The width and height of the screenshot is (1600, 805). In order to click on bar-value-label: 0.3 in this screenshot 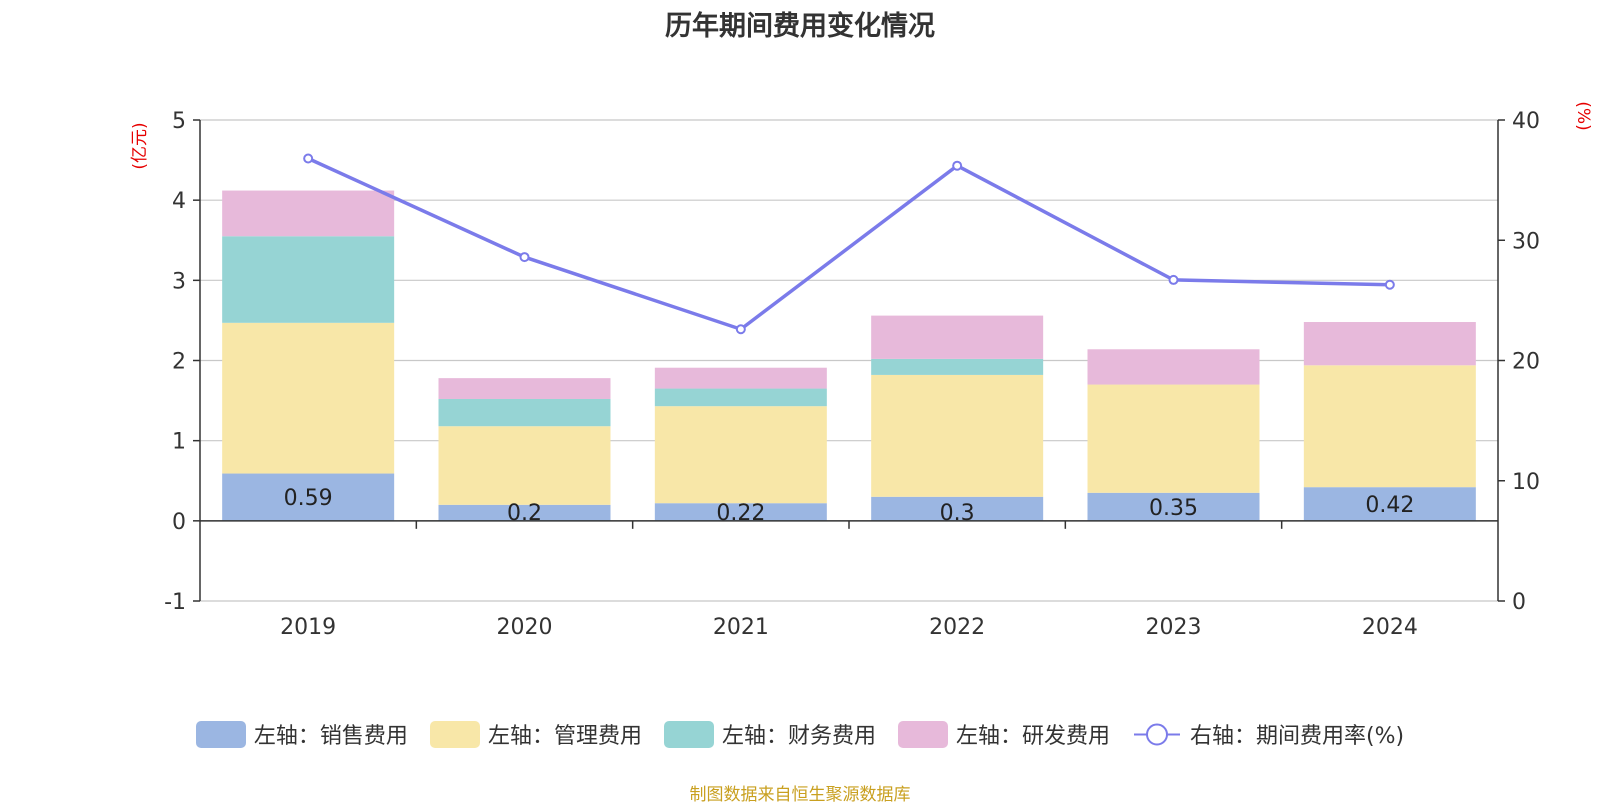, I will do `click(957, 513)`.